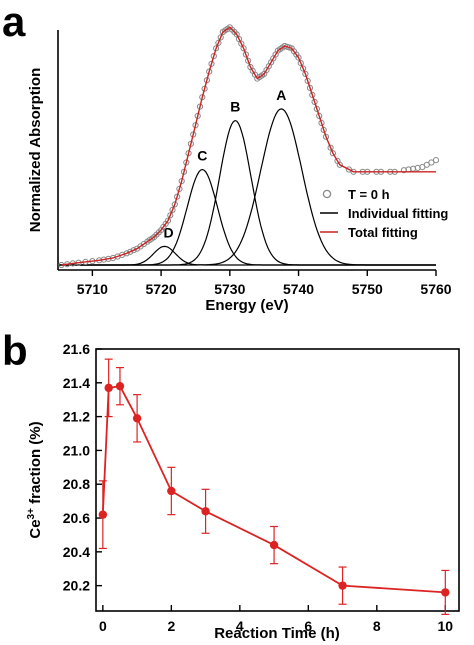  What do you see at coordinates (76, 552) in the screenshot?
I see `y-tick-label: 20.4` at bounding box center [76, 552].